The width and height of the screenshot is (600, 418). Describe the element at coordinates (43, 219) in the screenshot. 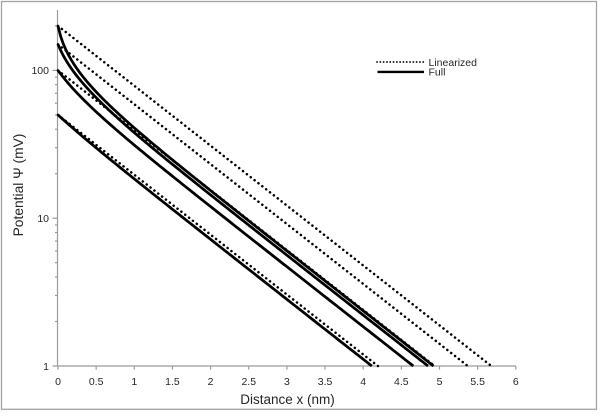

I see `svg-text: 10` at that location.